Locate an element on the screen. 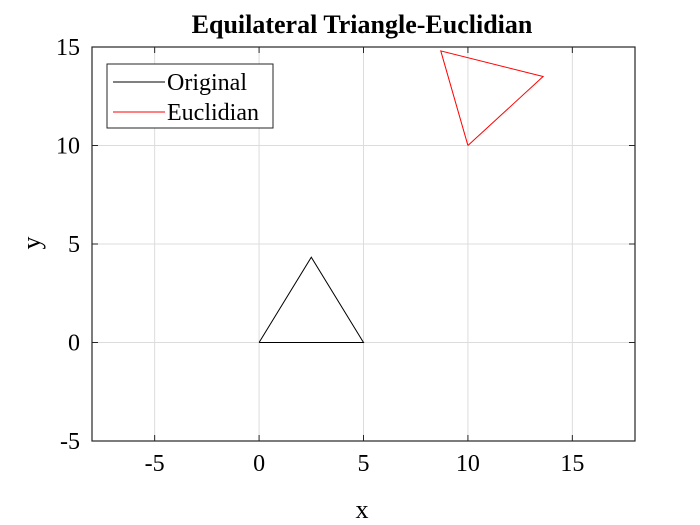 The width and height of the screenshot is (700, 525). y-tick-label: -5 is located at coordinates (70, 442).